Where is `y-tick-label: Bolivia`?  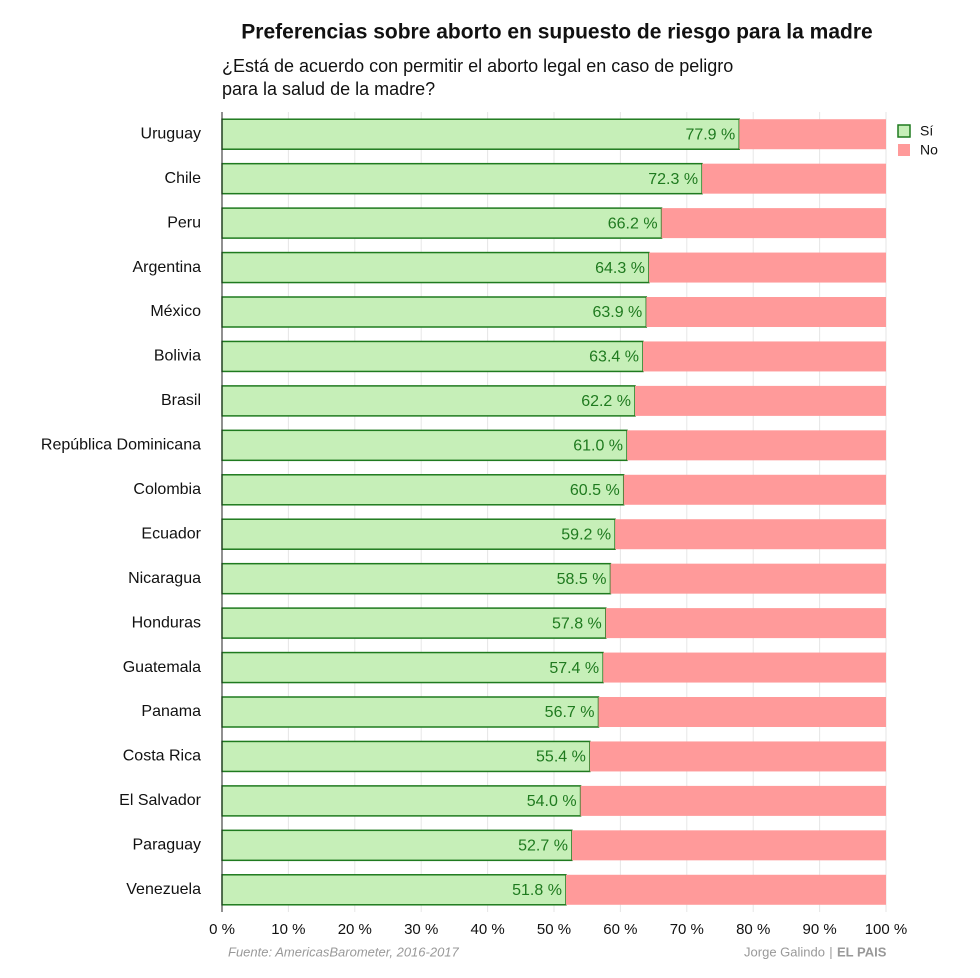 y-tick-label: Bolivia is located at coordinates (177, 356).